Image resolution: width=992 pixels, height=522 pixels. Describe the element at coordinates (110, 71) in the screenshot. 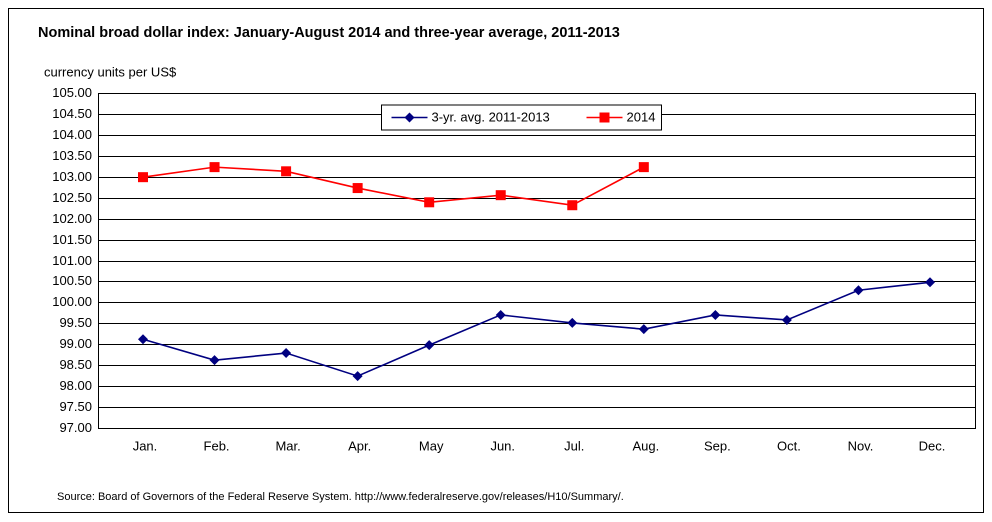

I see `y-axis-label: currency units per US$` at that location.